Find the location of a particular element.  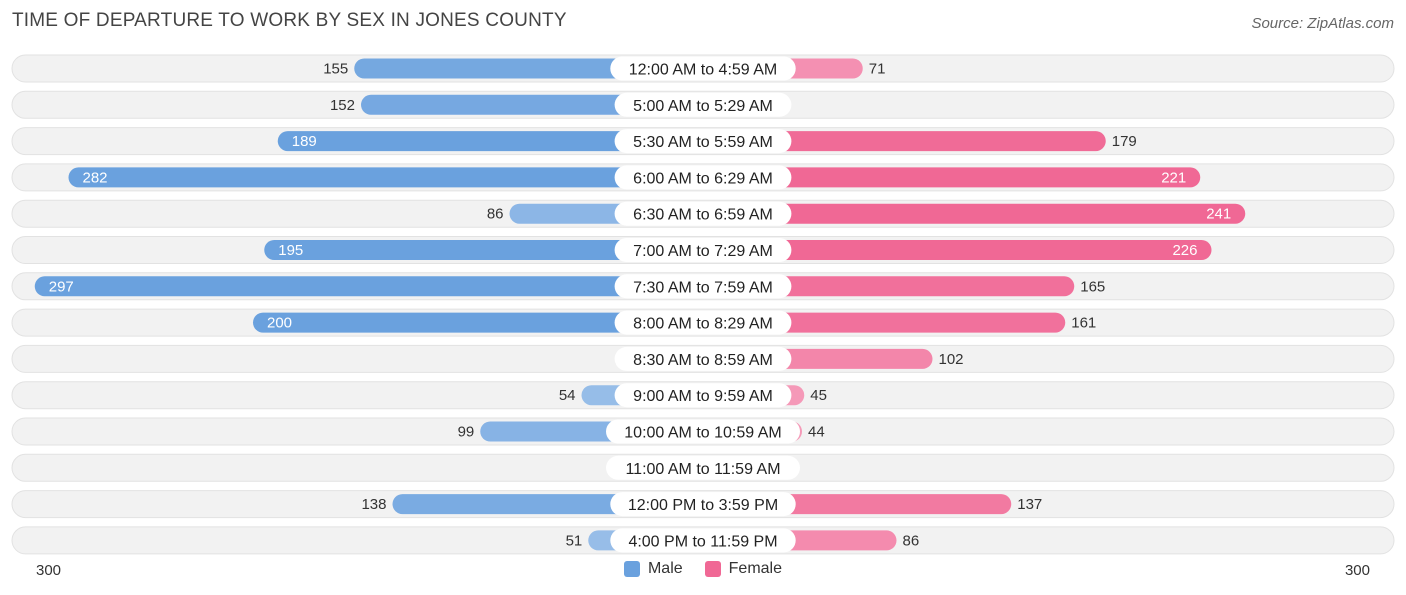

category-label: 5:30 AM to 5:59 AM is located at coordinates (703, 142).